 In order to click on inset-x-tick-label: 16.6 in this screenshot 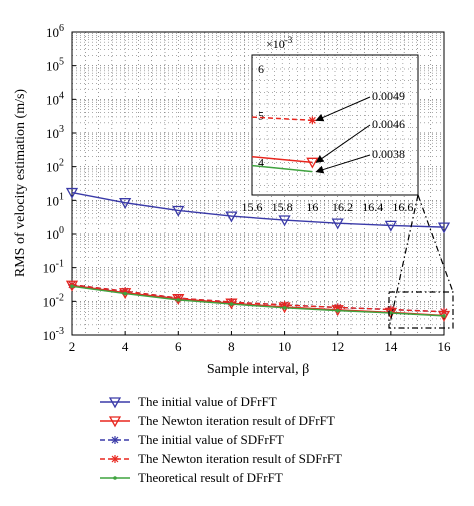, I will do `click(402, 207)`.